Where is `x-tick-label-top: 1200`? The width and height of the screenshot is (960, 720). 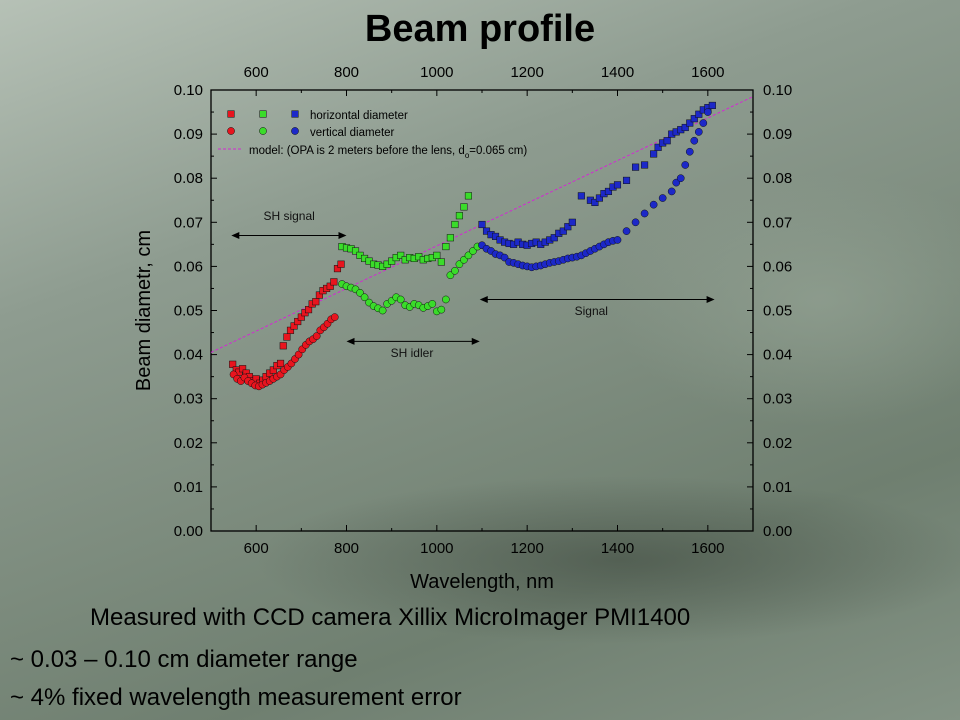 x-tick-label-top: 1200 is located at coordinates (526, 72).